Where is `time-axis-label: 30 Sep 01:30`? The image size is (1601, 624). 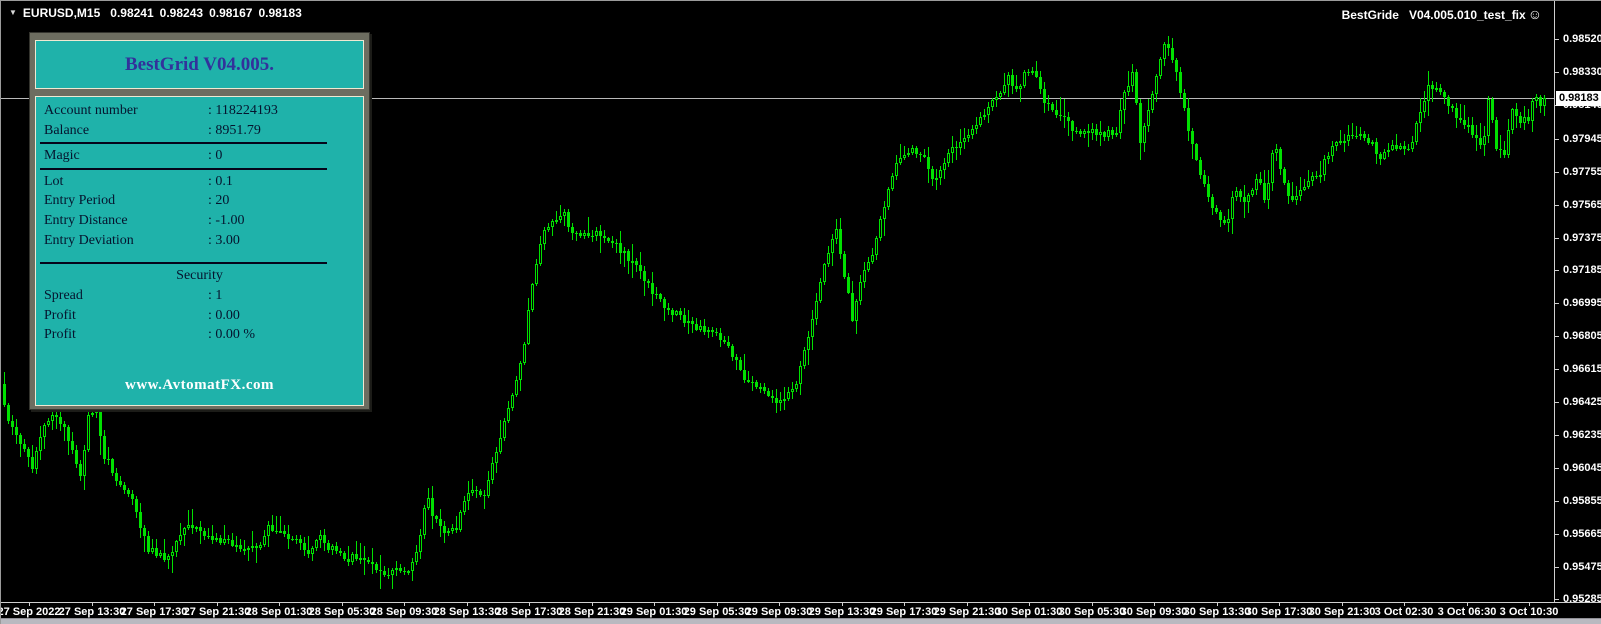
time-axis-label: 30 Sep 01:30 is located at coordinates (1029, 612).